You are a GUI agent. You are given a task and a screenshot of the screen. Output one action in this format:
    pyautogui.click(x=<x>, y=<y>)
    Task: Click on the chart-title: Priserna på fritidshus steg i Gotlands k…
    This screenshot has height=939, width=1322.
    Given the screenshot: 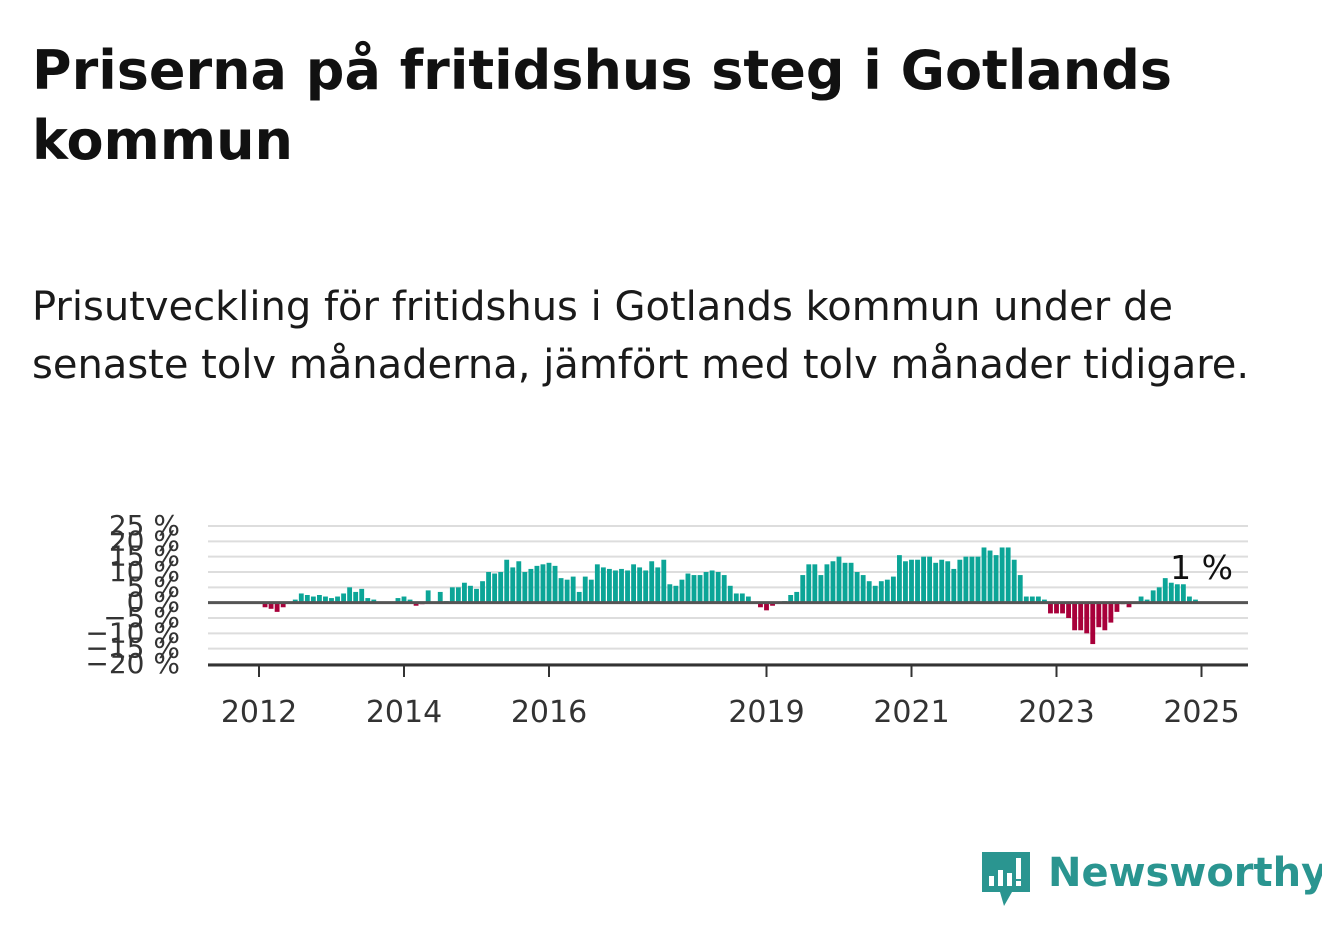 What is the action you would take?
    pyautogui.click(x=602, y=105)
    